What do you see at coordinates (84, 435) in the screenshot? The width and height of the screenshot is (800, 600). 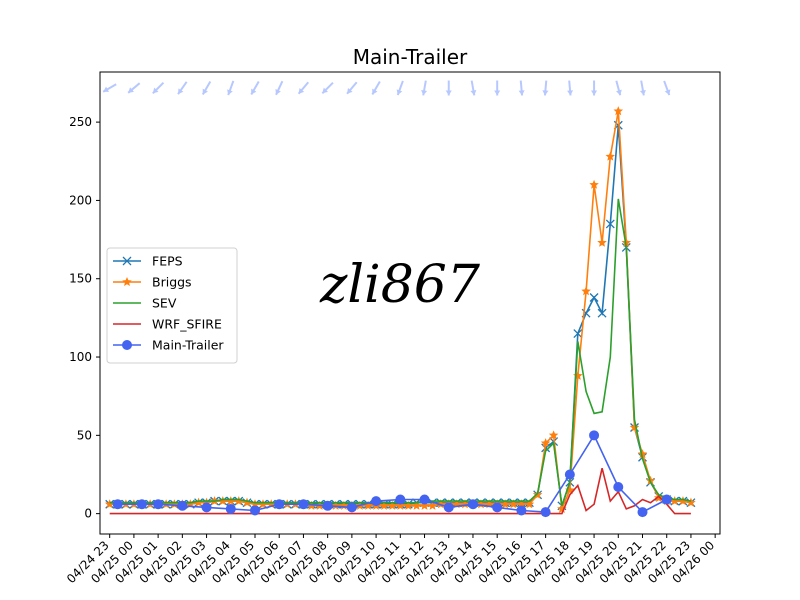 I see `y-tick-label: 50` at bounding box center [84, 435].